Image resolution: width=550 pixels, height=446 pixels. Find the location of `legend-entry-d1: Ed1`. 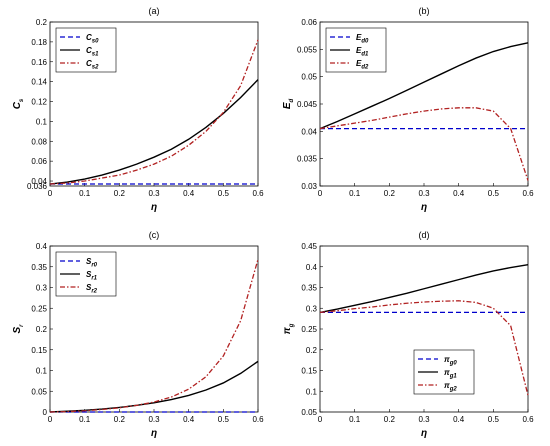

legend-entry-d1: Ed1 is located at coordinates (362, 52).